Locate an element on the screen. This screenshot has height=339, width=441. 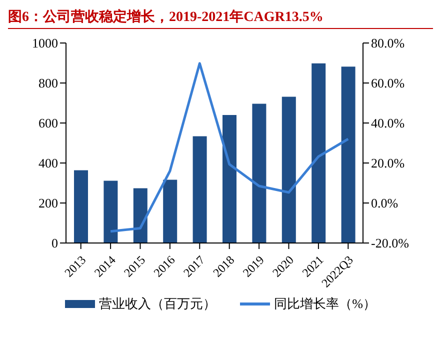
y2-tick-label: -20.0% is located at coordinates (390, 243).